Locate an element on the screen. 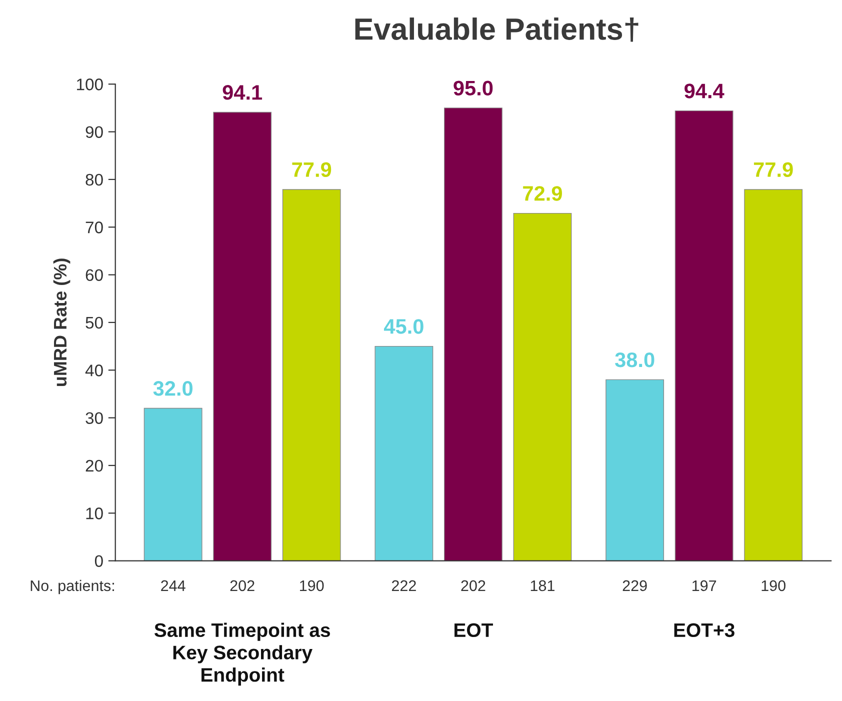 The image size is (842, 701). data-label: 45.0 is located at coordinates (404, 326).